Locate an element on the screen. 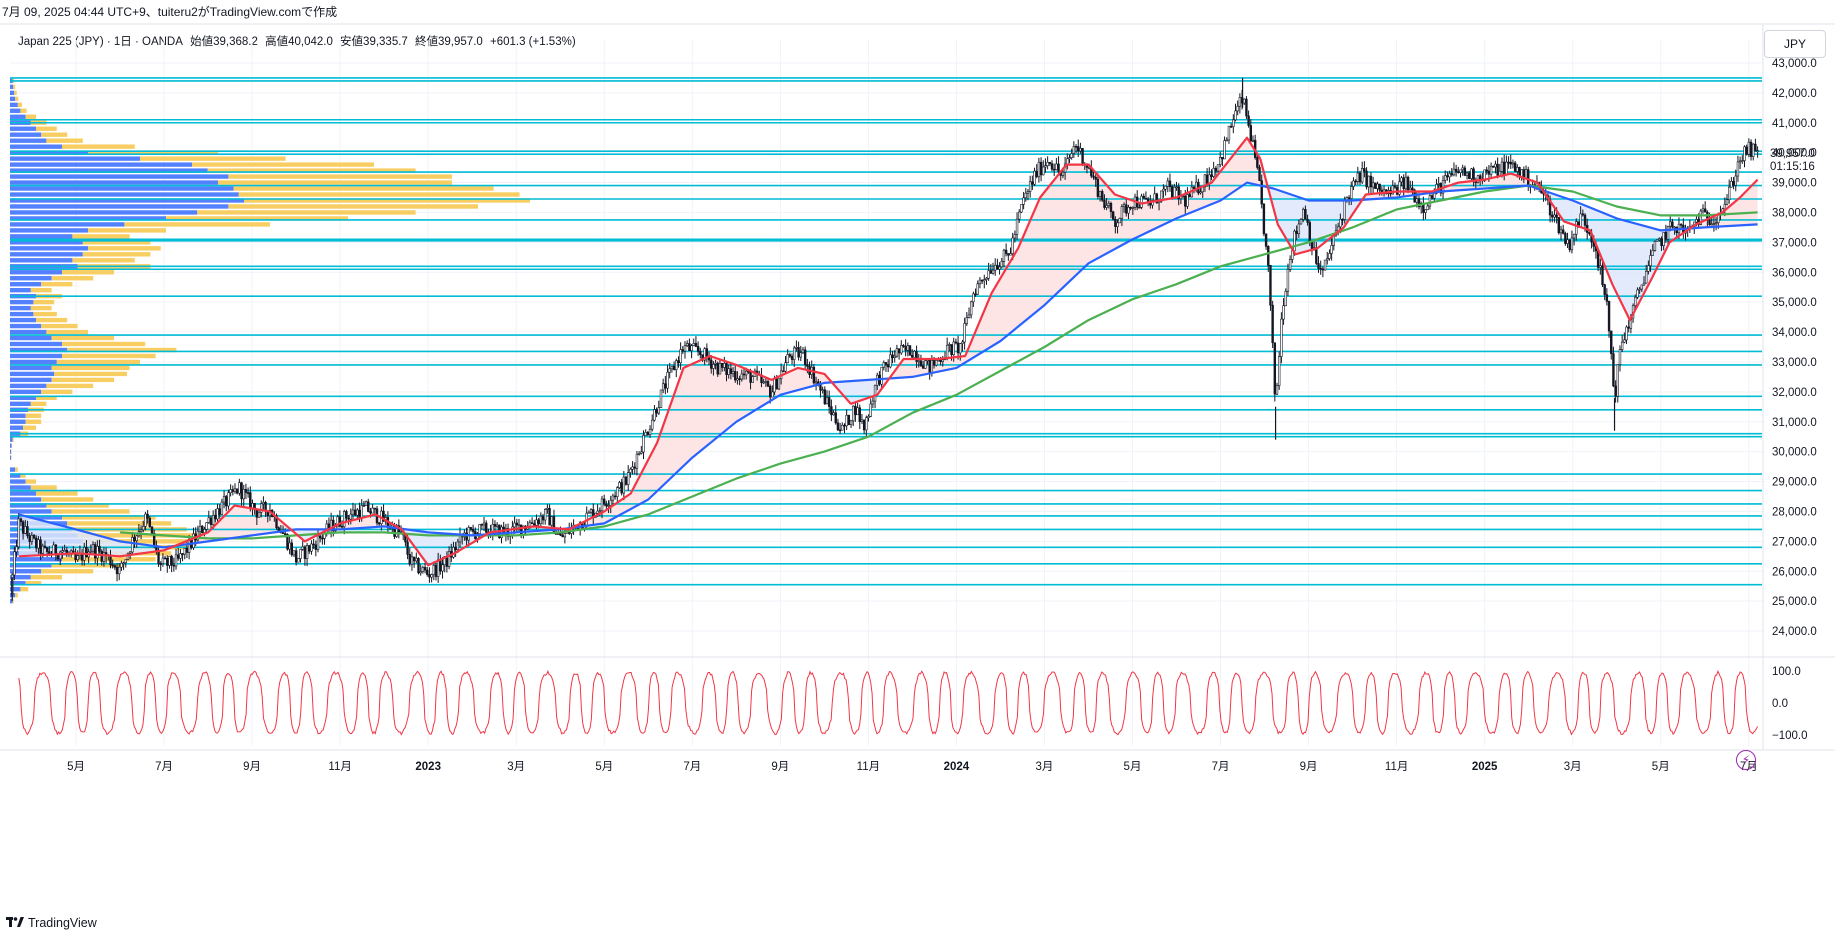 The height and width of the screenshot is (941, 1835). symbol-name: Japan 225 (JPY) · 1日 · OANDA is located at coordinates (100, 42).